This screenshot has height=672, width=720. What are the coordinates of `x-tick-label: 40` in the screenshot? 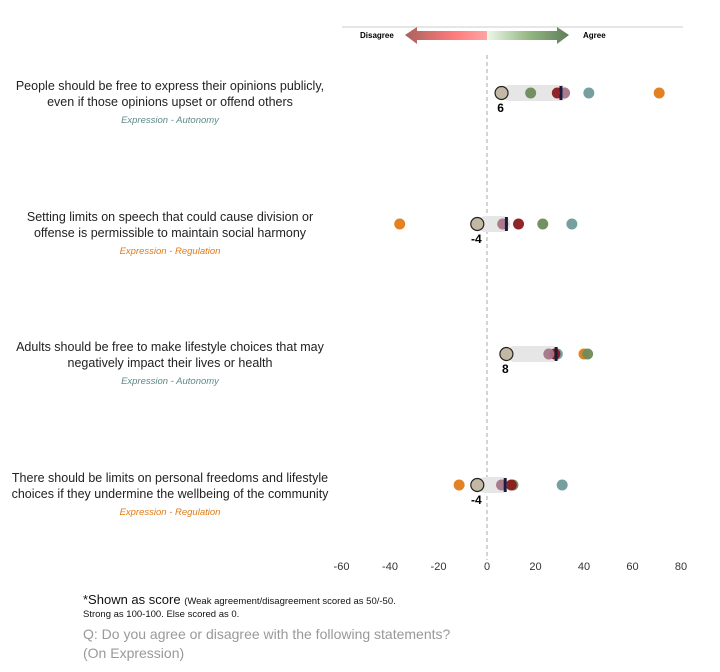 It's located at (584, 567).